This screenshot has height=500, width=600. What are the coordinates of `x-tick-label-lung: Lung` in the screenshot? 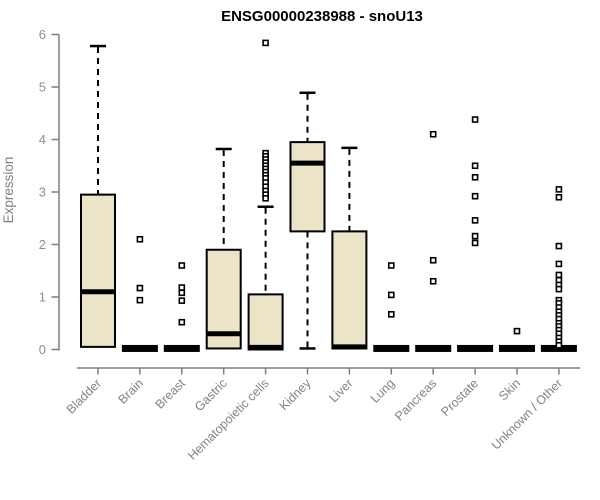 It's located at (383, 391).